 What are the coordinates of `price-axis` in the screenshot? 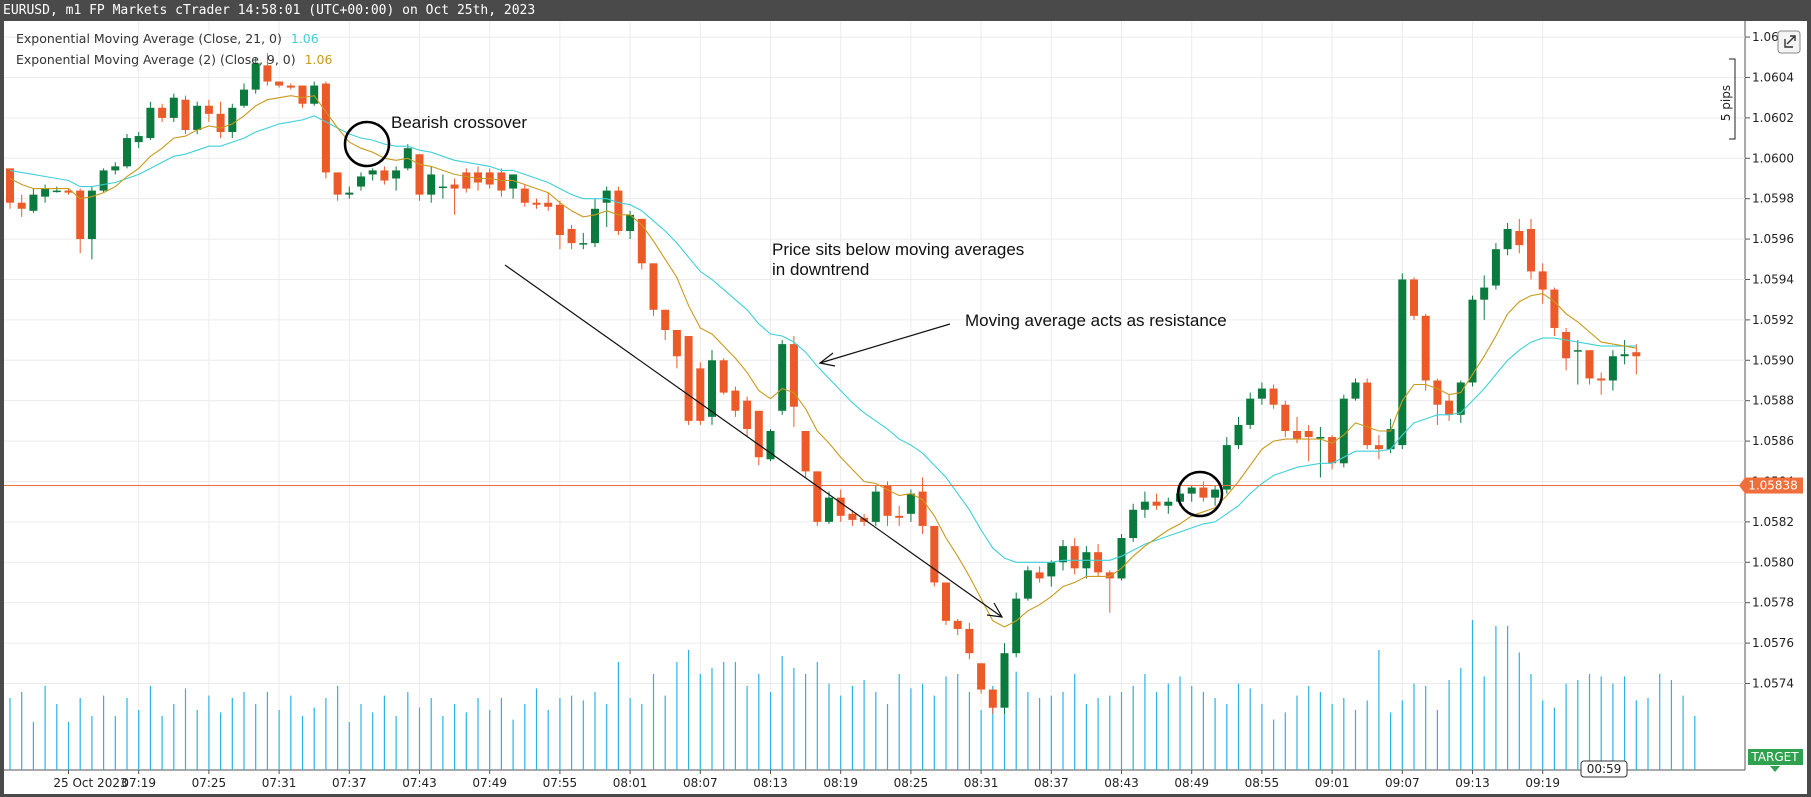 It's located at (1776, 395).